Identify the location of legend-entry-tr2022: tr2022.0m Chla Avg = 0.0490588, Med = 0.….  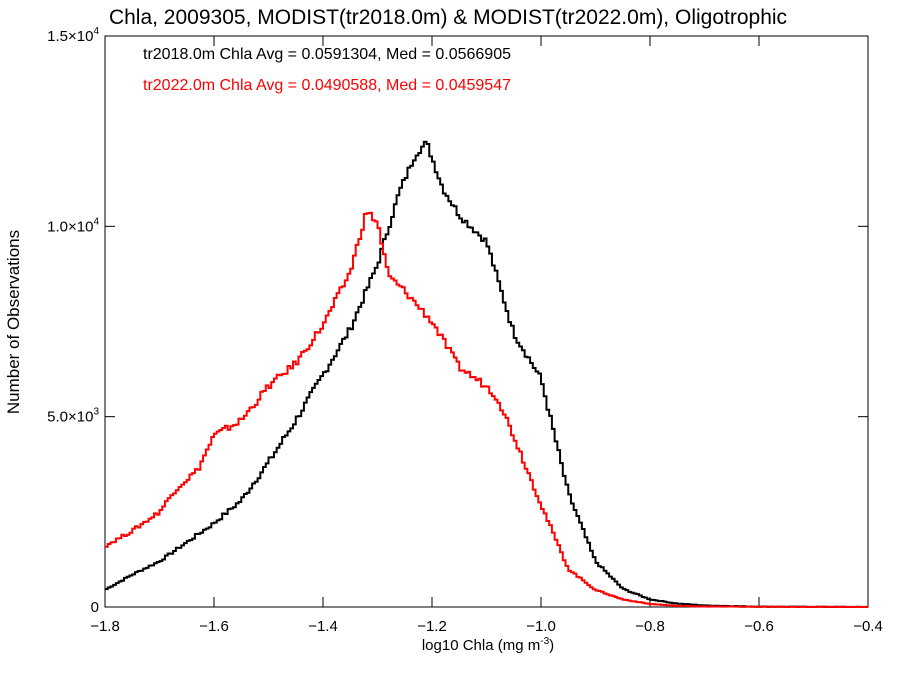
(327, 85).